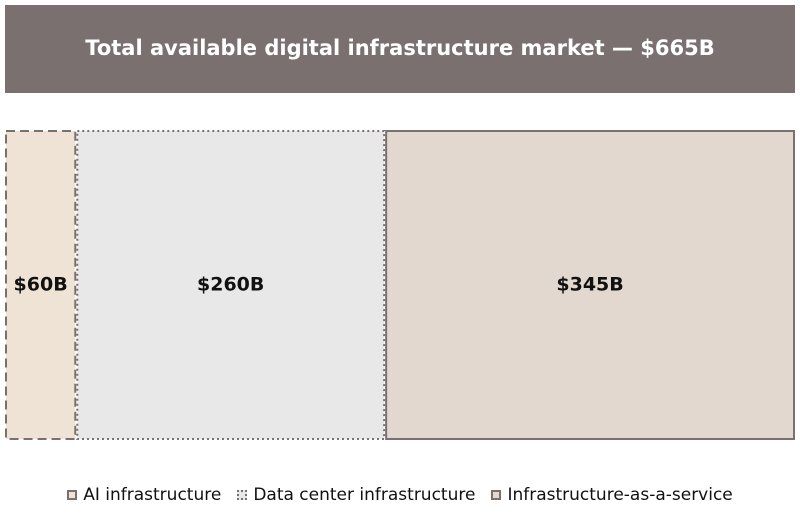 This screenshot has width=800, height=514. I want to click on legend-item: Data center infrastructure, so click(356, 495).